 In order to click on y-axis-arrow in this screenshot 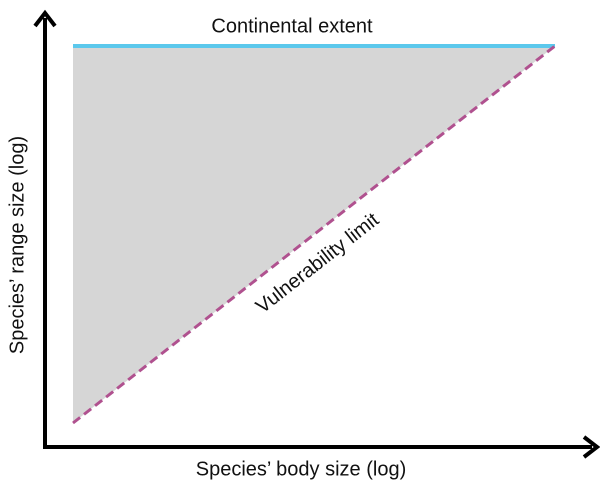, I will do `click(45, 18)`.